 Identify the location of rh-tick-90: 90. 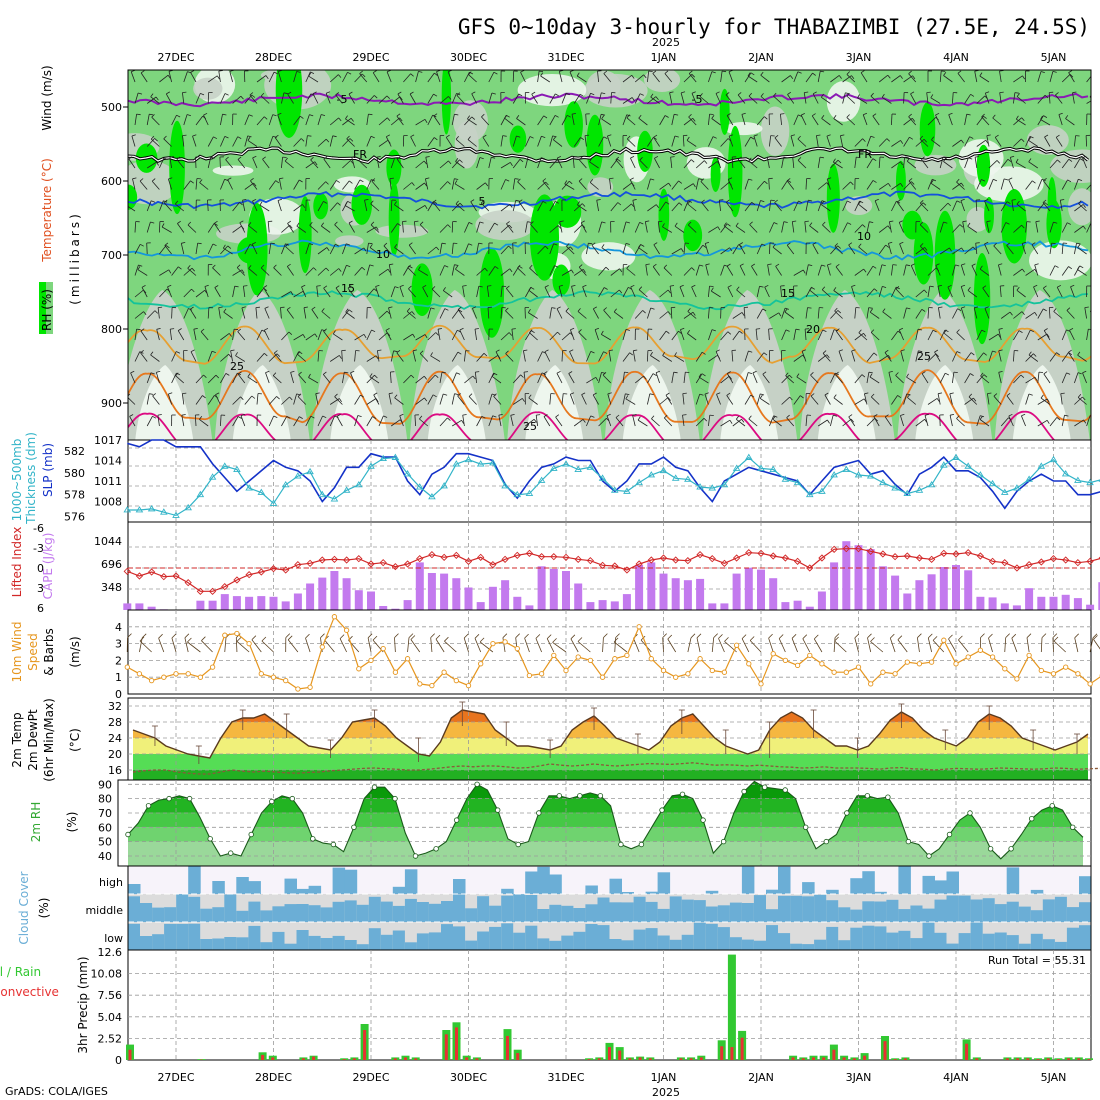
(105, 784).